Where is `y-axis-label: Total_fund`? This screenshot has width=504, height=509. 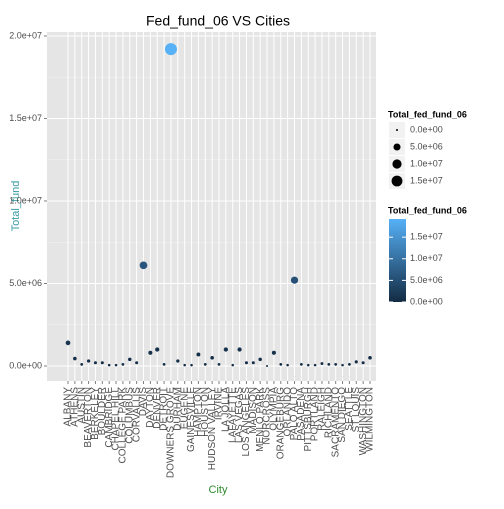 y-axis-label: Total_fund is located at coordinates (16, 206).